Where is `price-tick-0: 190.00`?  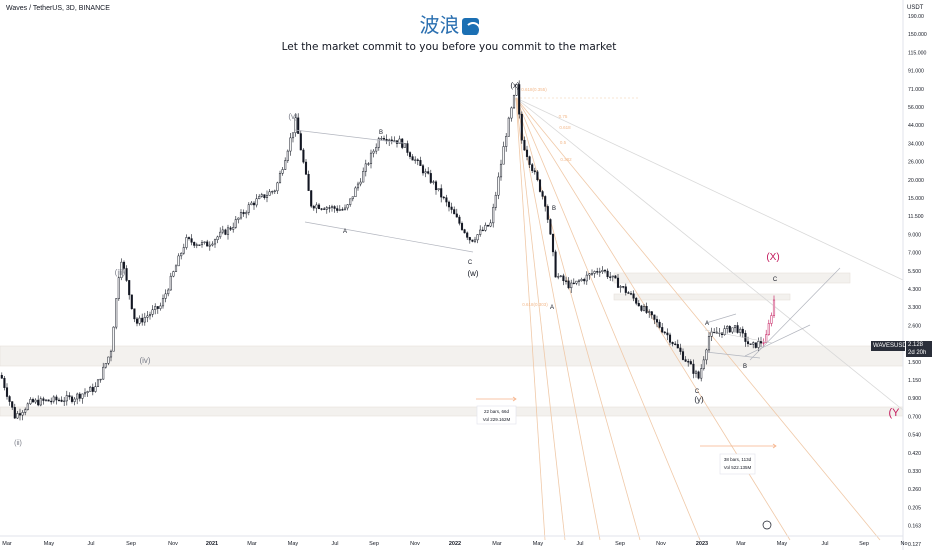 price-tick-0: 190.00 is located at coordinates (916, 17).